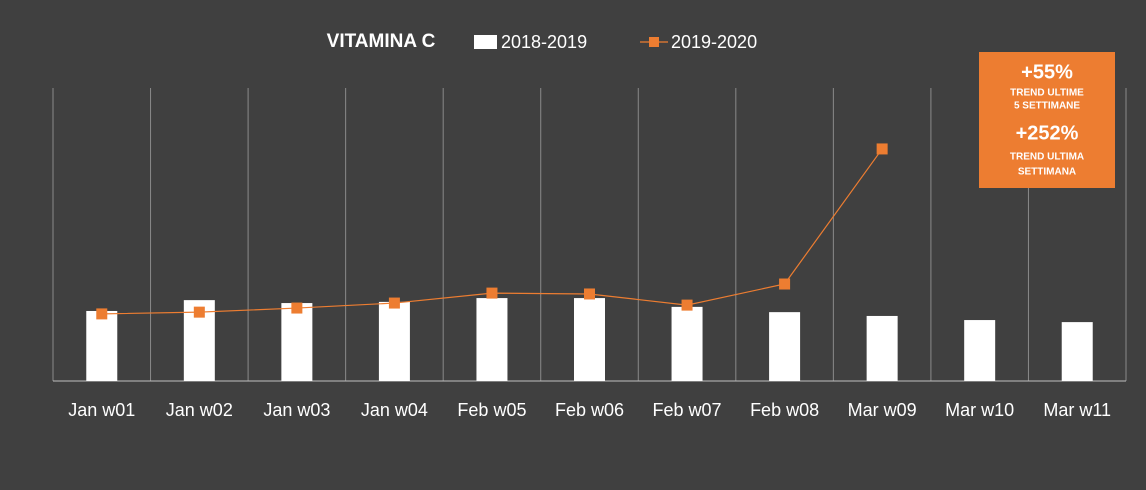 The height and width of the screenshot is (490, 1146). What do you see at coordinates (394, 410) in the screenshot?
I see `x-tick-label: Jan w04` at bounding box center [394, 410].